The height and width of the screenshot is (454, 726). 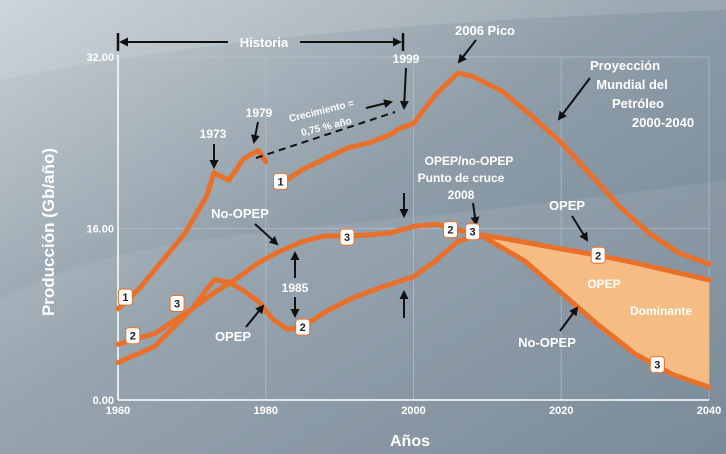 I want to click on x-tick-label-3: 2020, so click(x=561, y=411).